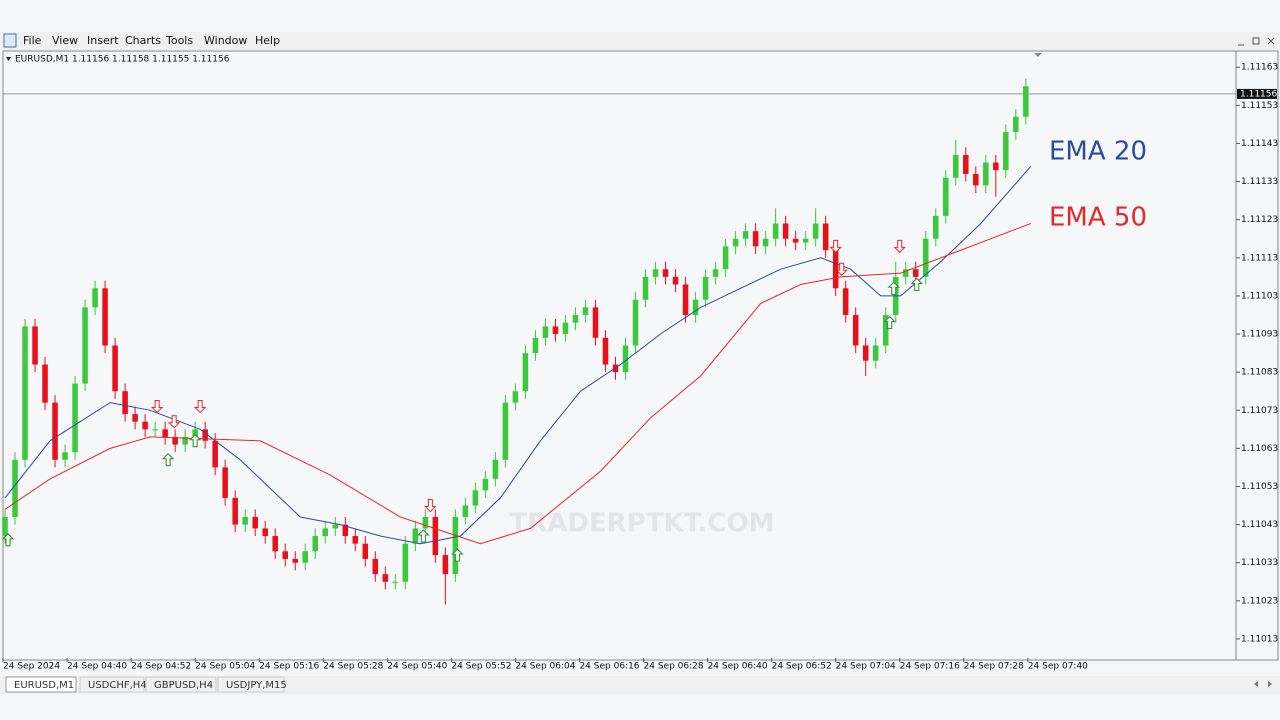 This screenshot has width=1280, height=720. I want to click on y-tick-label: 1.11073, so click(1259, 411).